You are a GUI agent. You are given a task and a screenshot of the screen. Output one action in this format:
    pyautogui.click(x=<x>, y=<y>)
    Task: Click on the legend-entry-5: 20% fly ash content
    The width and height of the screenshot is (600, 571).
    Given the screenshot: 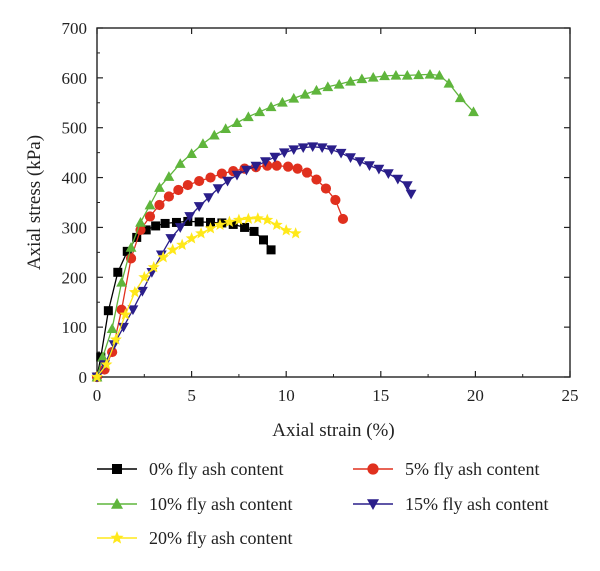 What is the action you would take?
    pyautogui.click(x=194, y=538)
    